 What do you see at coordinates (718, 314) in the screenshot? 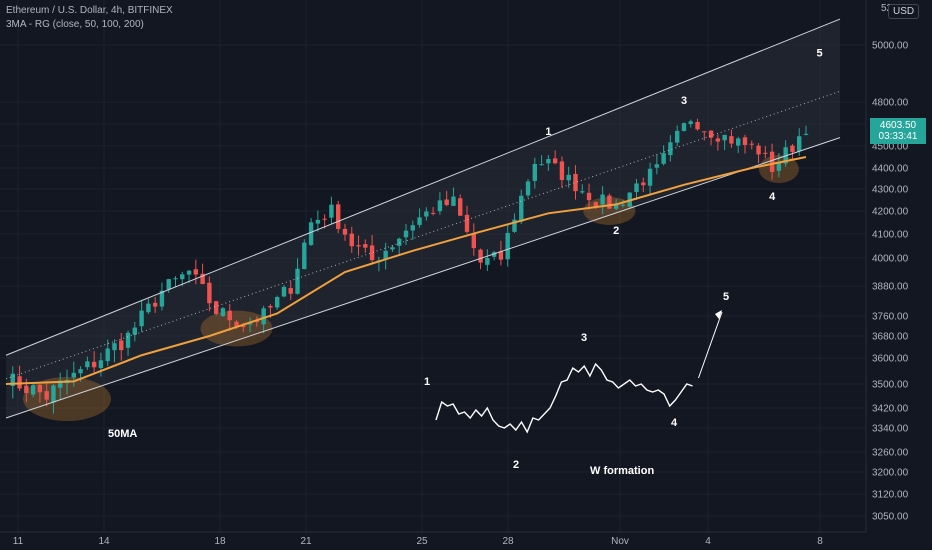
I see `w-arrow-head` at bounding box center [718, 314].